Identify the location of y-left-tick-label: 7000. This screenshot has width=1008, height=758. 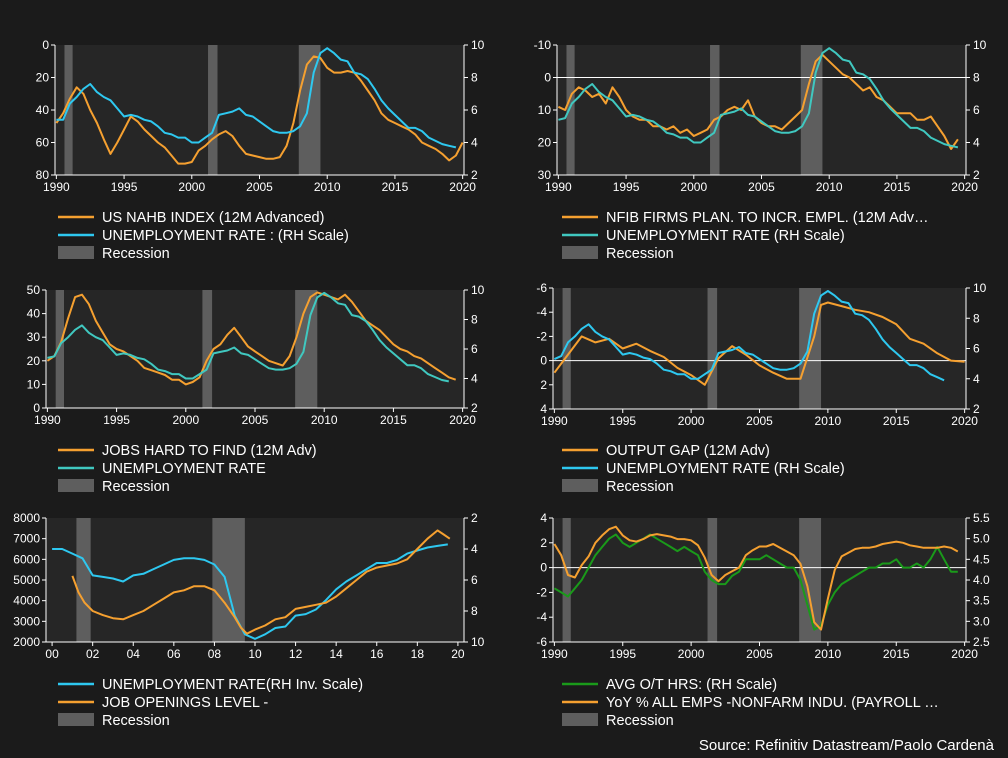
(26, 539).